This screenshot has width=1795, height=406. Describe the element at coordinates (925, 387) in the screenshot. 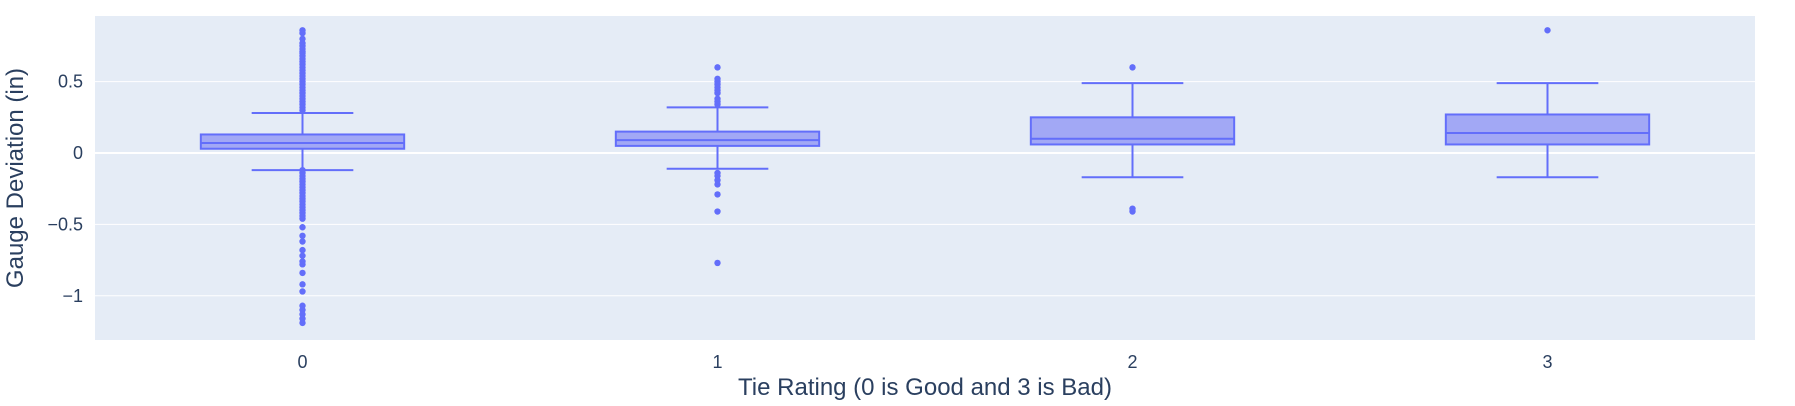

I see `x-axis-title: Tie Rating (0 is Good and 3 is Bad)` at that location.